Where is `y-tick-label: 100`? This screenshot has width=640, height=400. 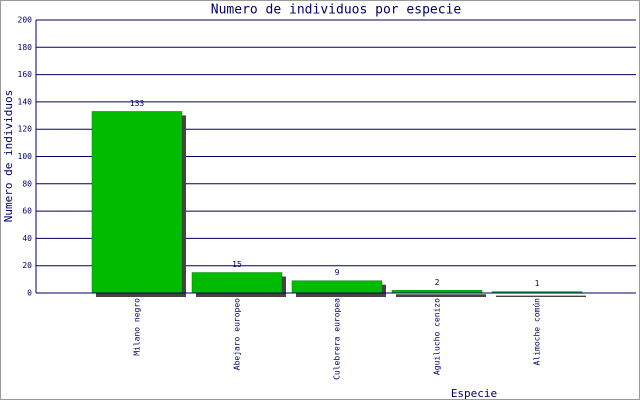 y-tick-label: 100 is located at coordinates (25, 156).